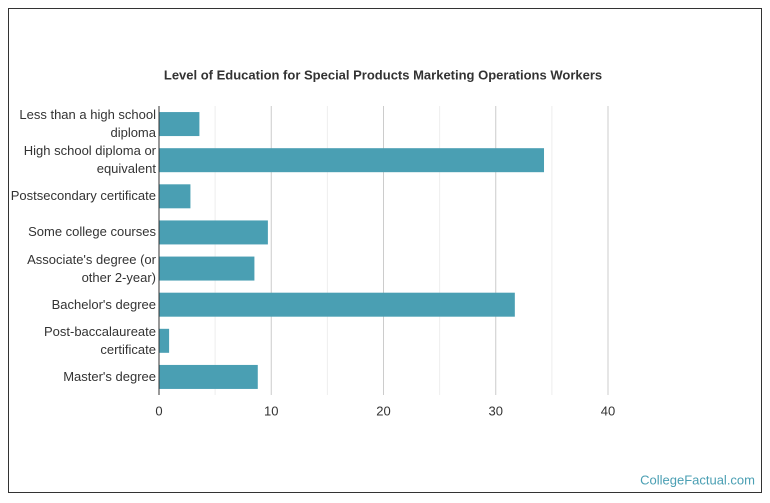 The height and width of the screenshot is (503, 770). I want to click on x-tick-label: 20, so click(383, 410).